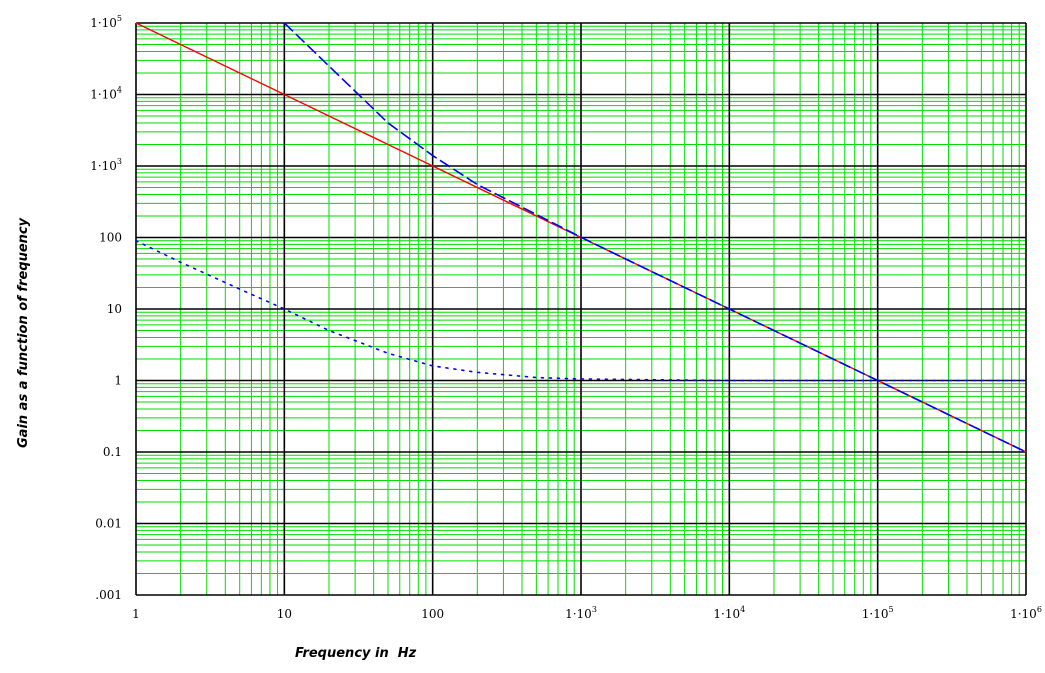 The width and height of the screenshot is (1045, 673). I want to click on y-tick-label: .001, so click(108, 595).